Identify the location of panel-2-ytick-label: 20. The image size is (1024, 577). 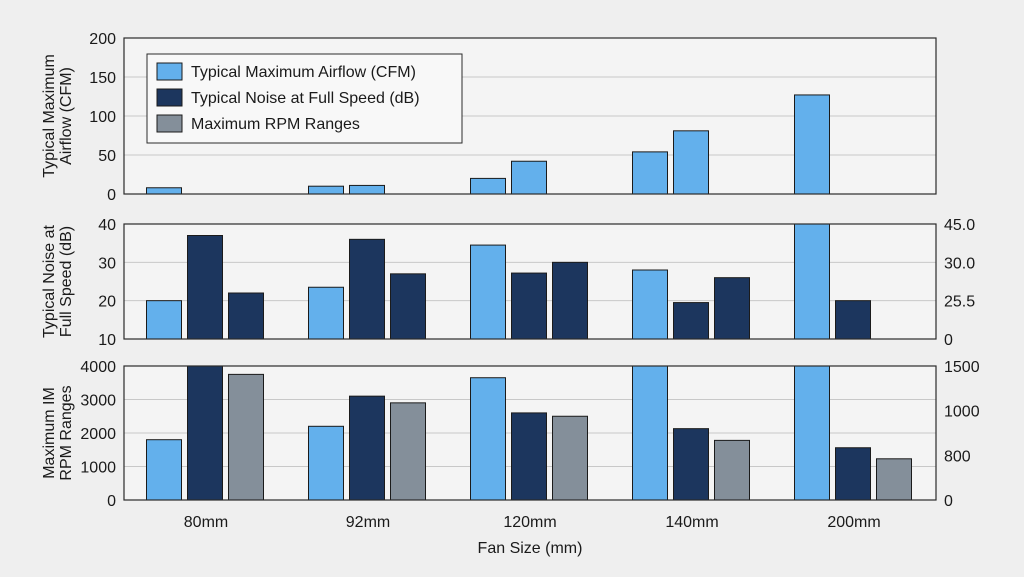
(107, 302).